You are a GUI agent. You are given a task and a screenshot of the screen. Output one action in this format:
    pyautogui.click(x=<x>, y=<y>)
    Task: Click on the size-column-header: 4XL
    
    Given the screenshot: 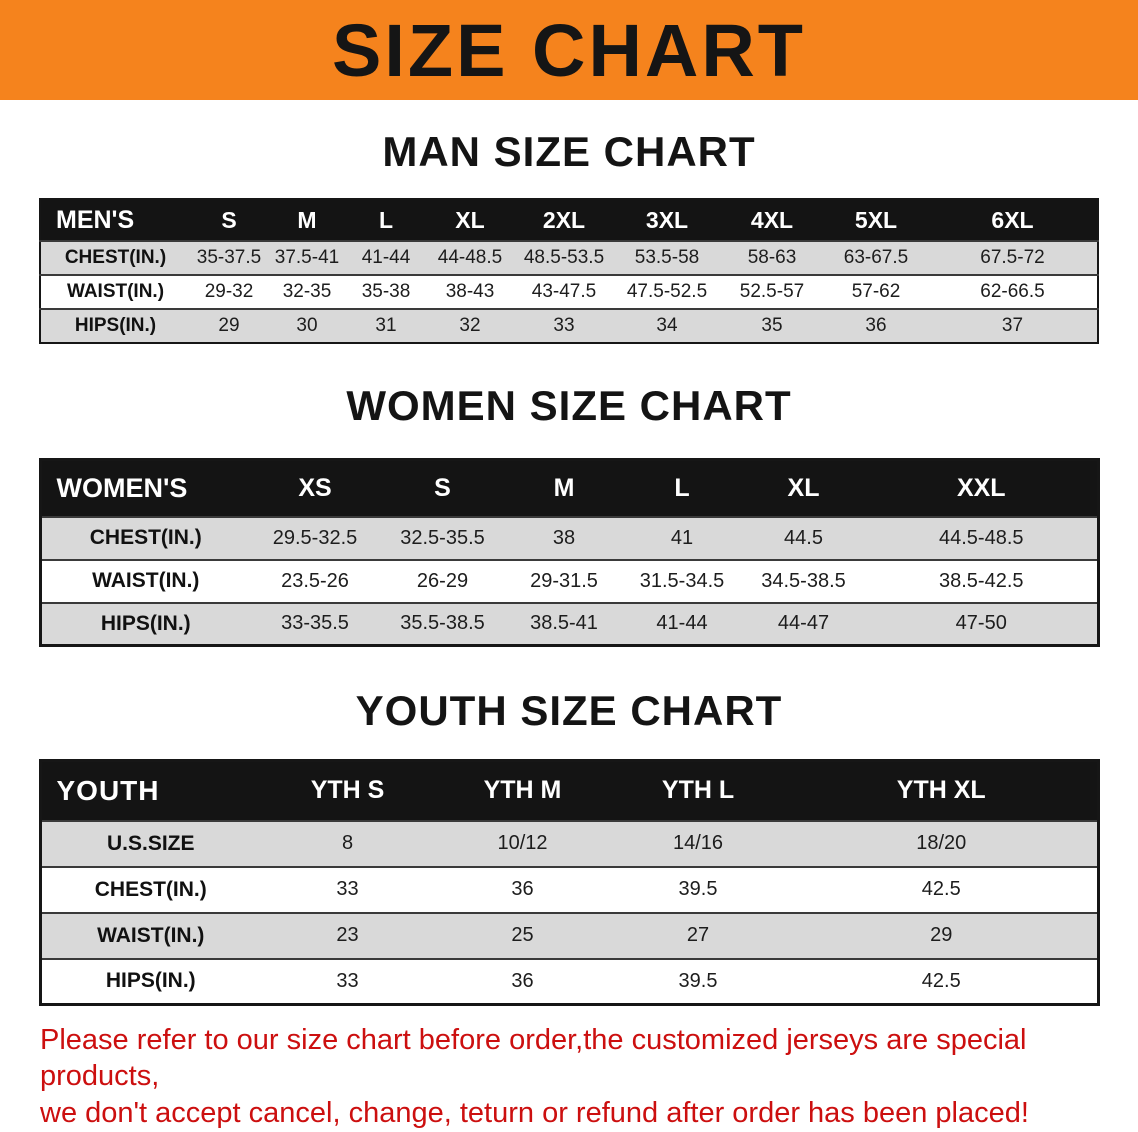 What is the action you would take?
    pyautogui.click(x=772, y=220)
    